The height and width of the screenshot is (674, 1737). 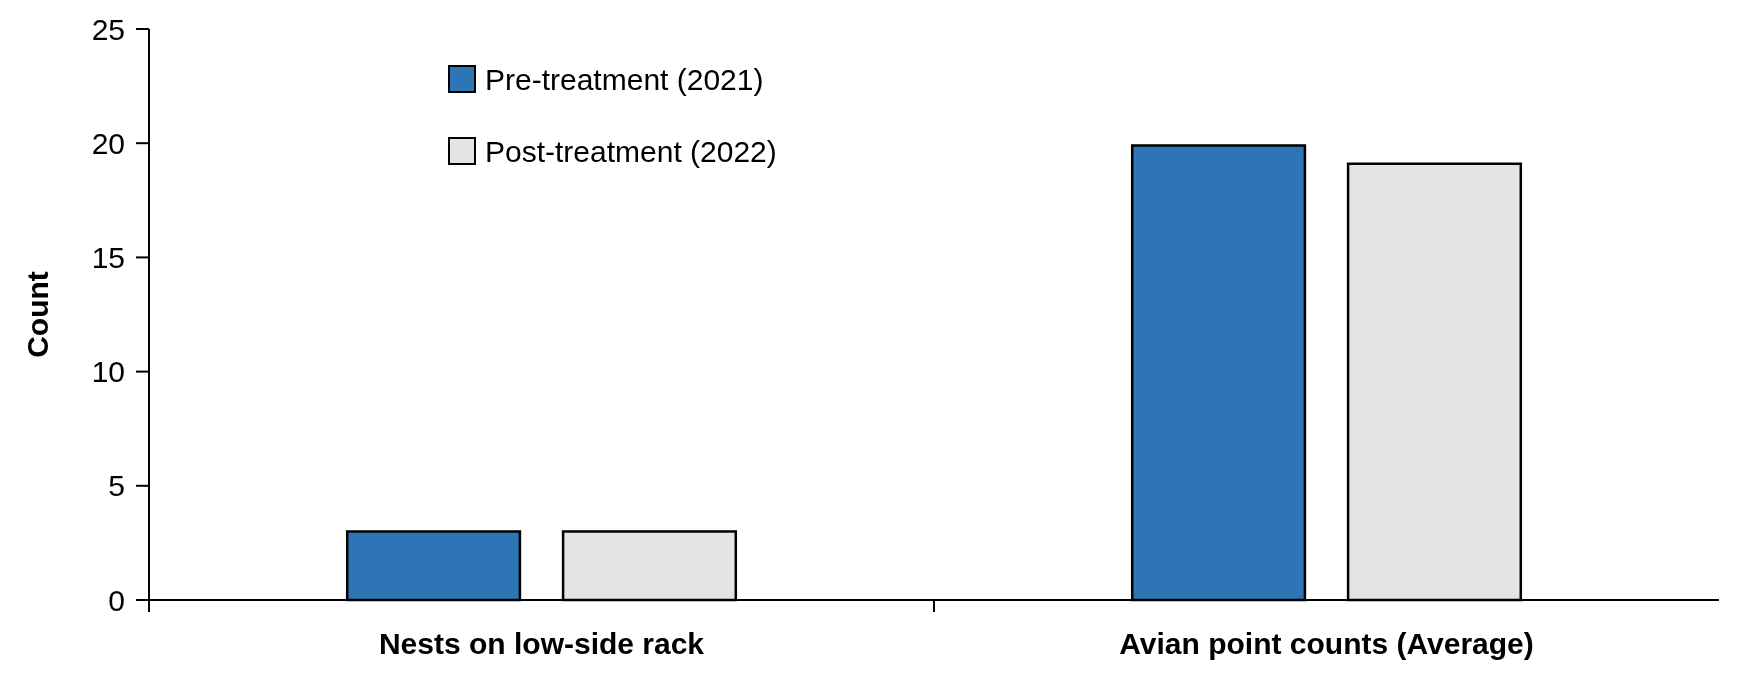 What do you see at coordinates (37, 314) in the screenshot?
I see `y-axis-title: Count` at bounding box center [37, 314].